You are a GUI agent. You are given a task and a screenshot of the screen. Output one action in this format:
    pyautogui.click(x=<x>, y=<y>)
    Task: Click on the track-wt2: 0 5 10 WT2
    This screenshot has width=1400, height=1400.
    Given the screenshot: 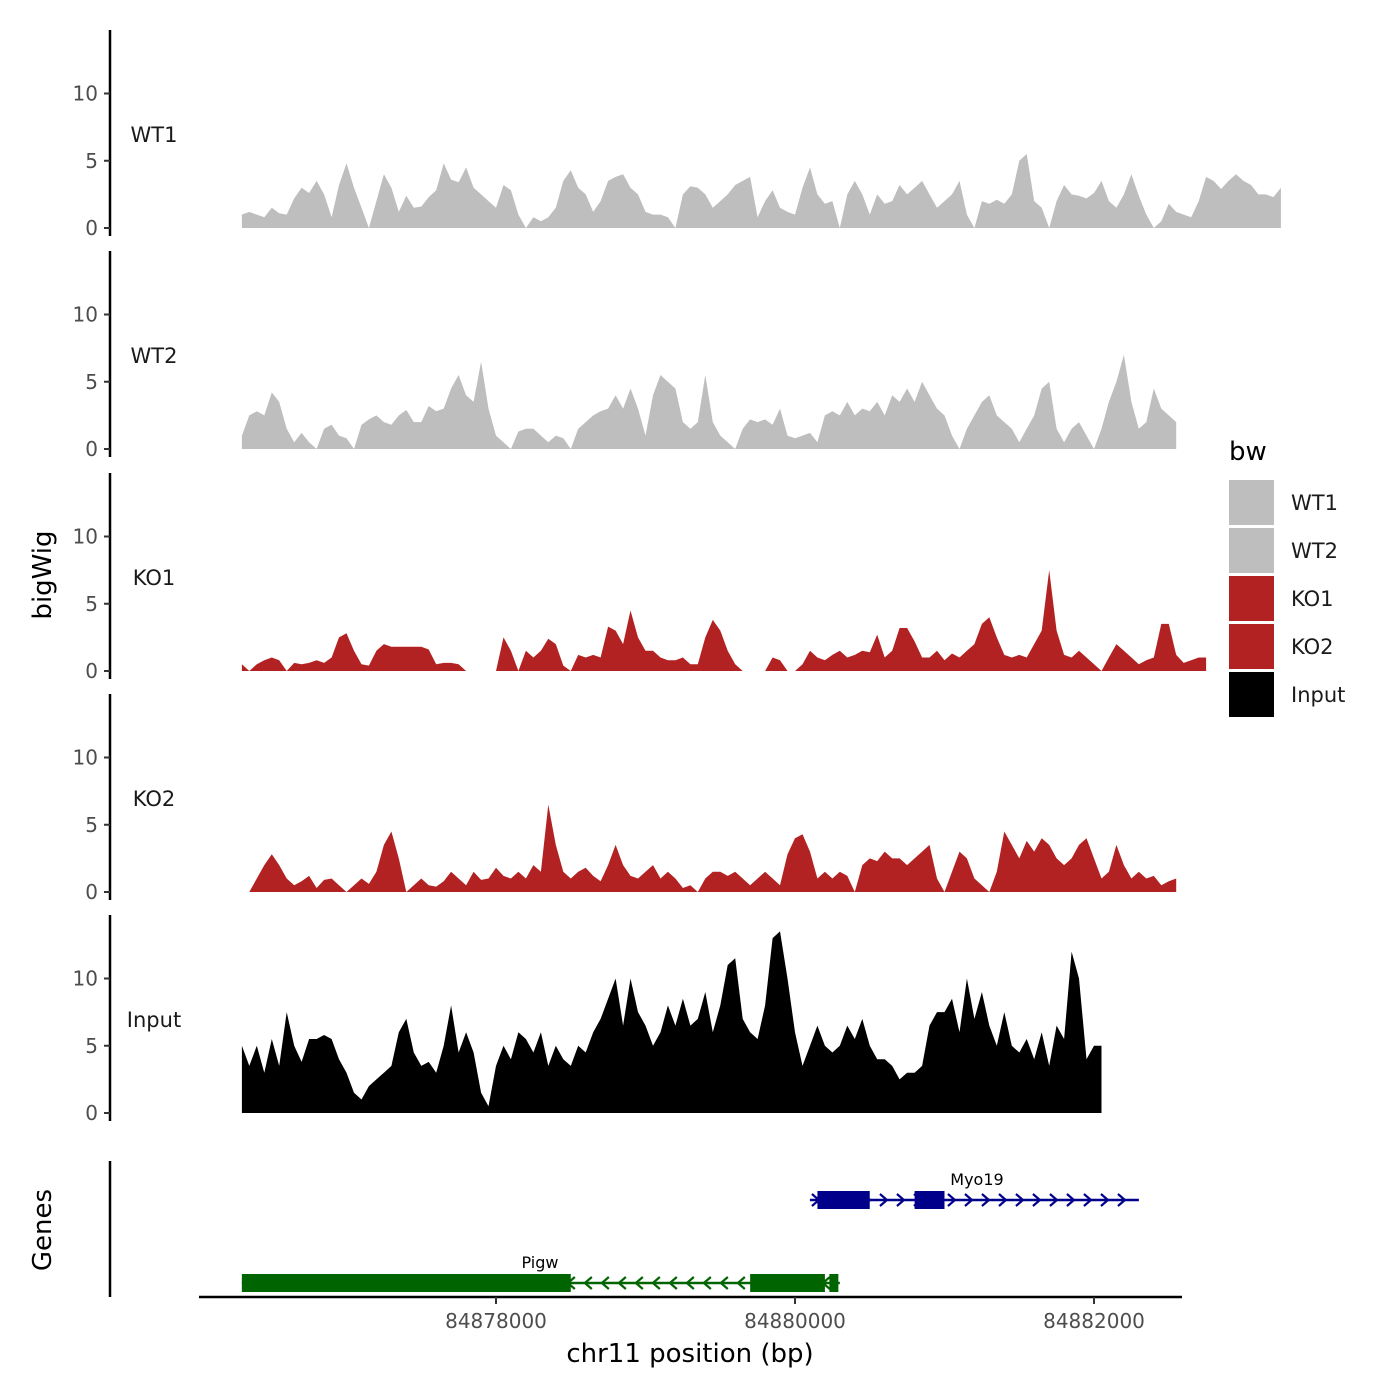 What is the action you would take?
    pyautogui.click(x=625, y=356)
    